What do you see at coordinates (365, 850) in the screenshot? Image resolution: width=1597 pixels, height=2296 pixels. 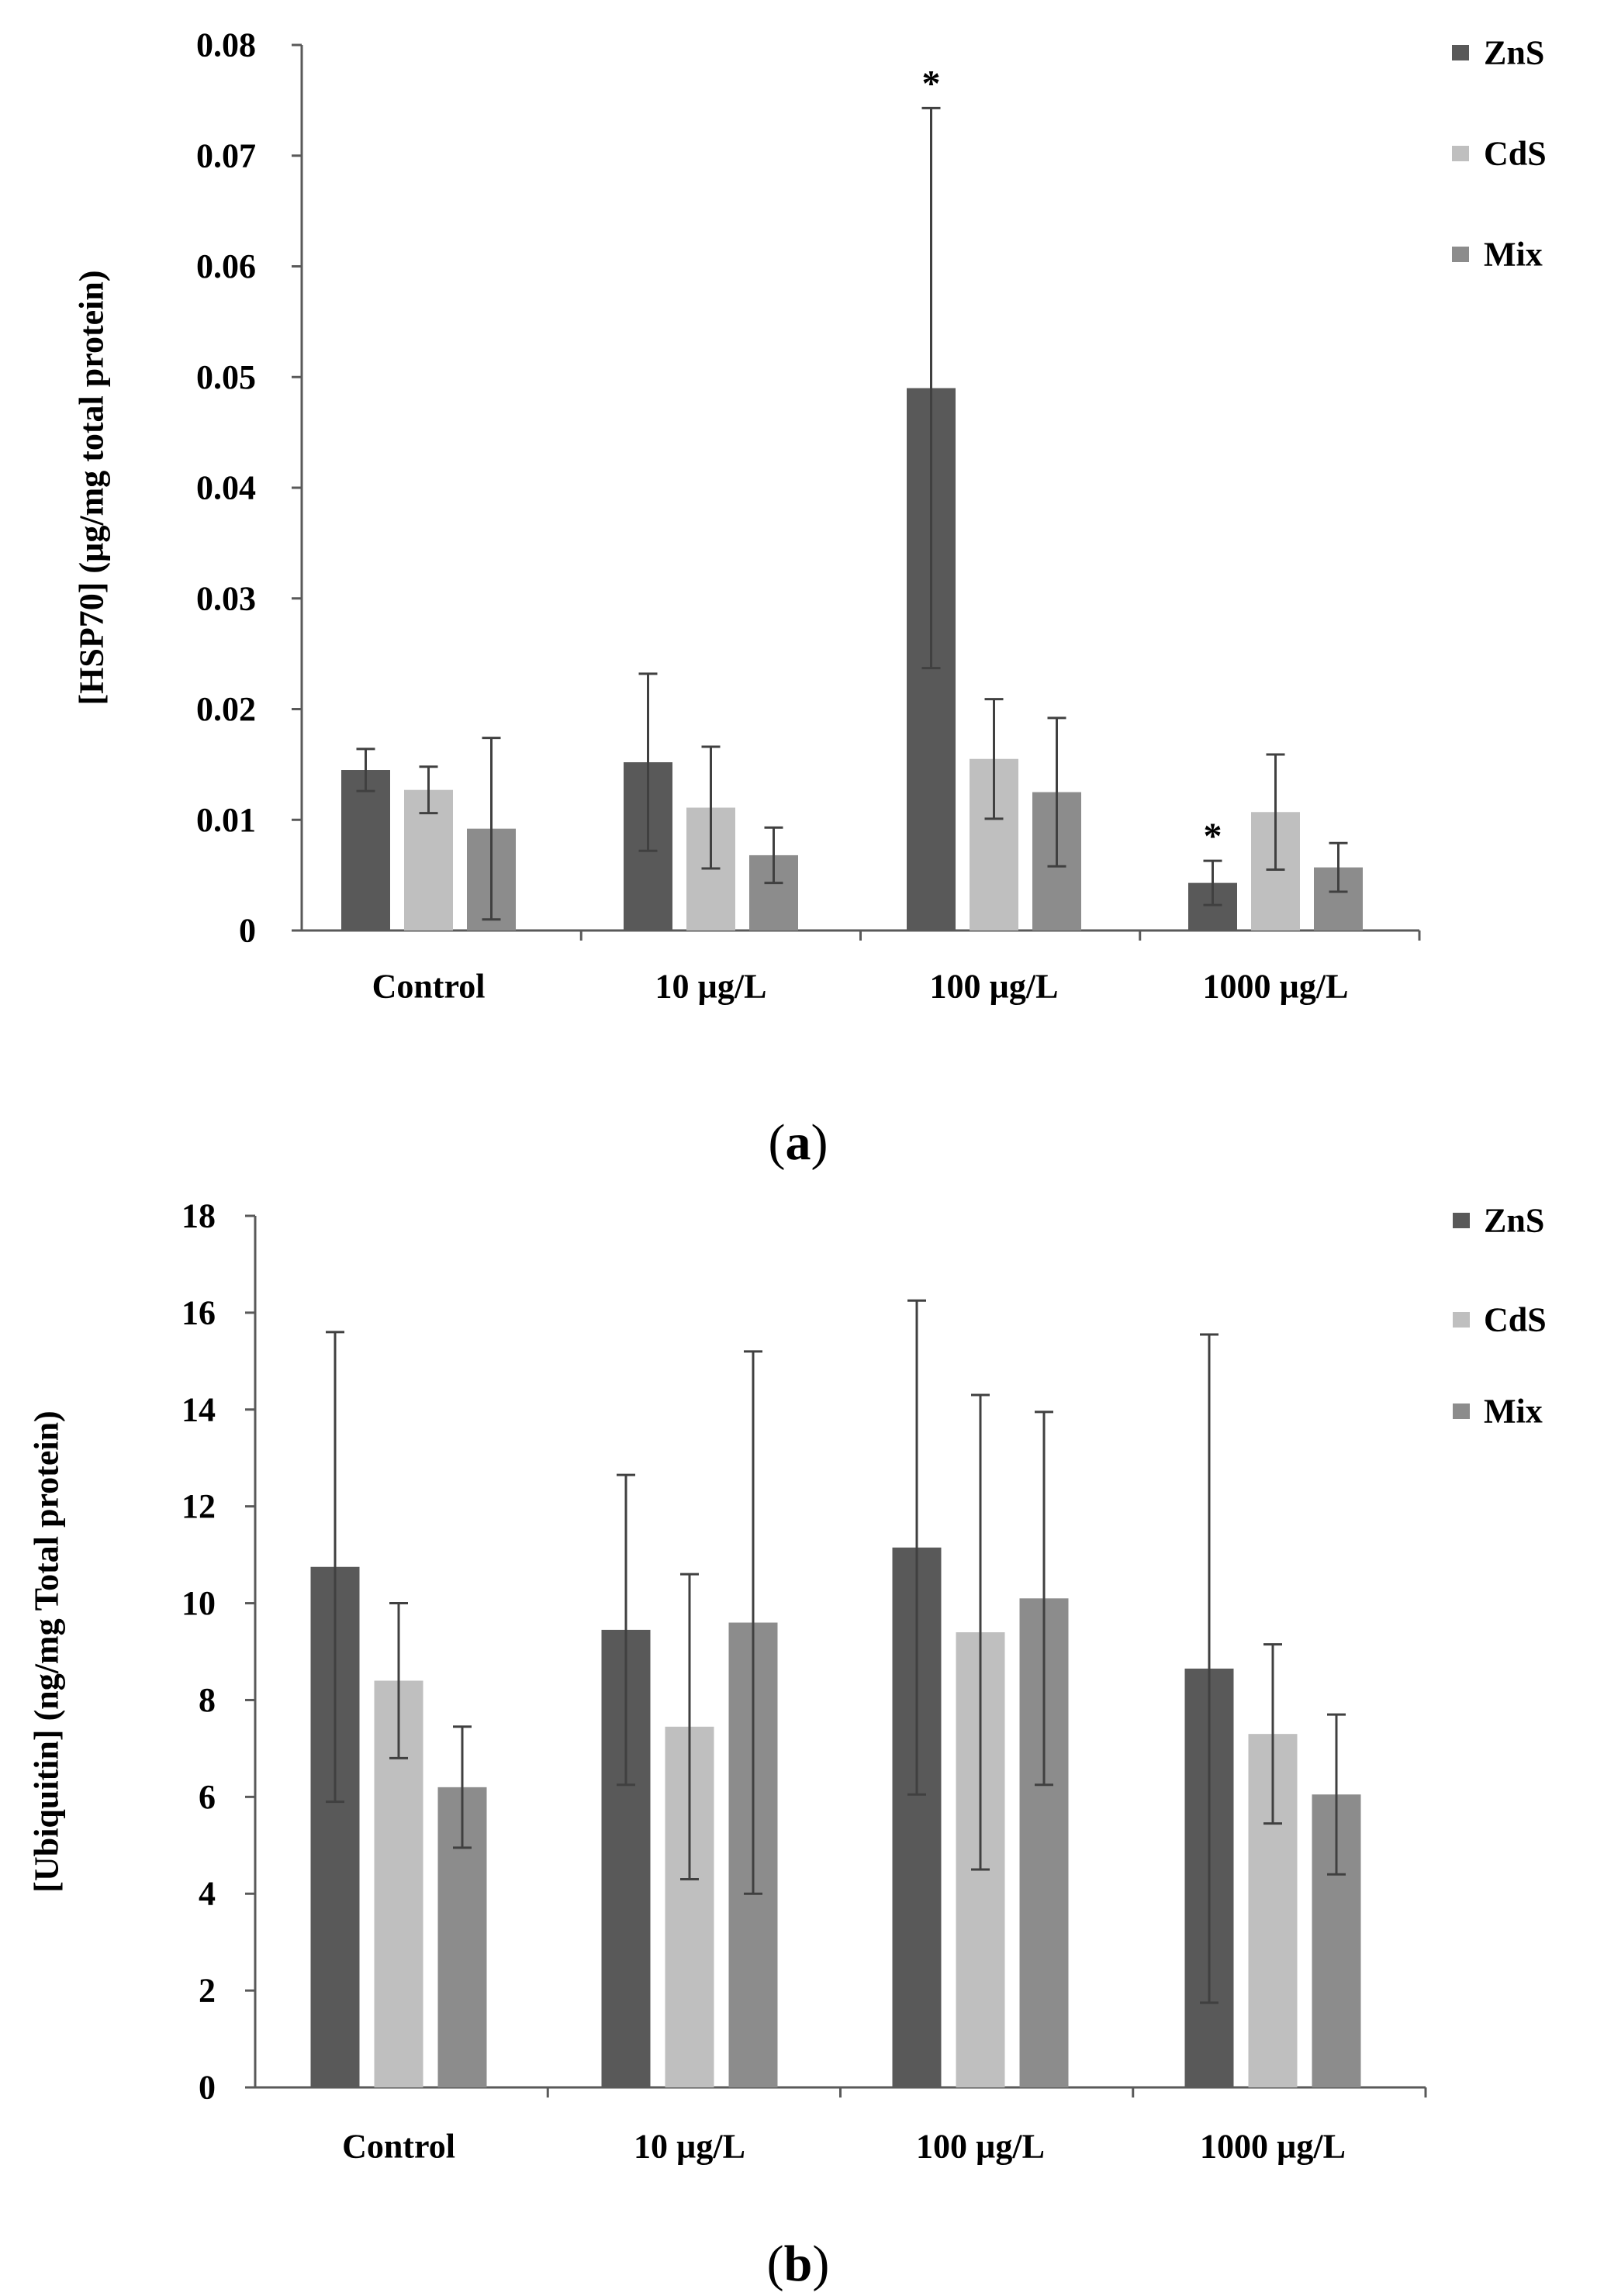 I see `bar-zns` at bounding box center [365, 850].